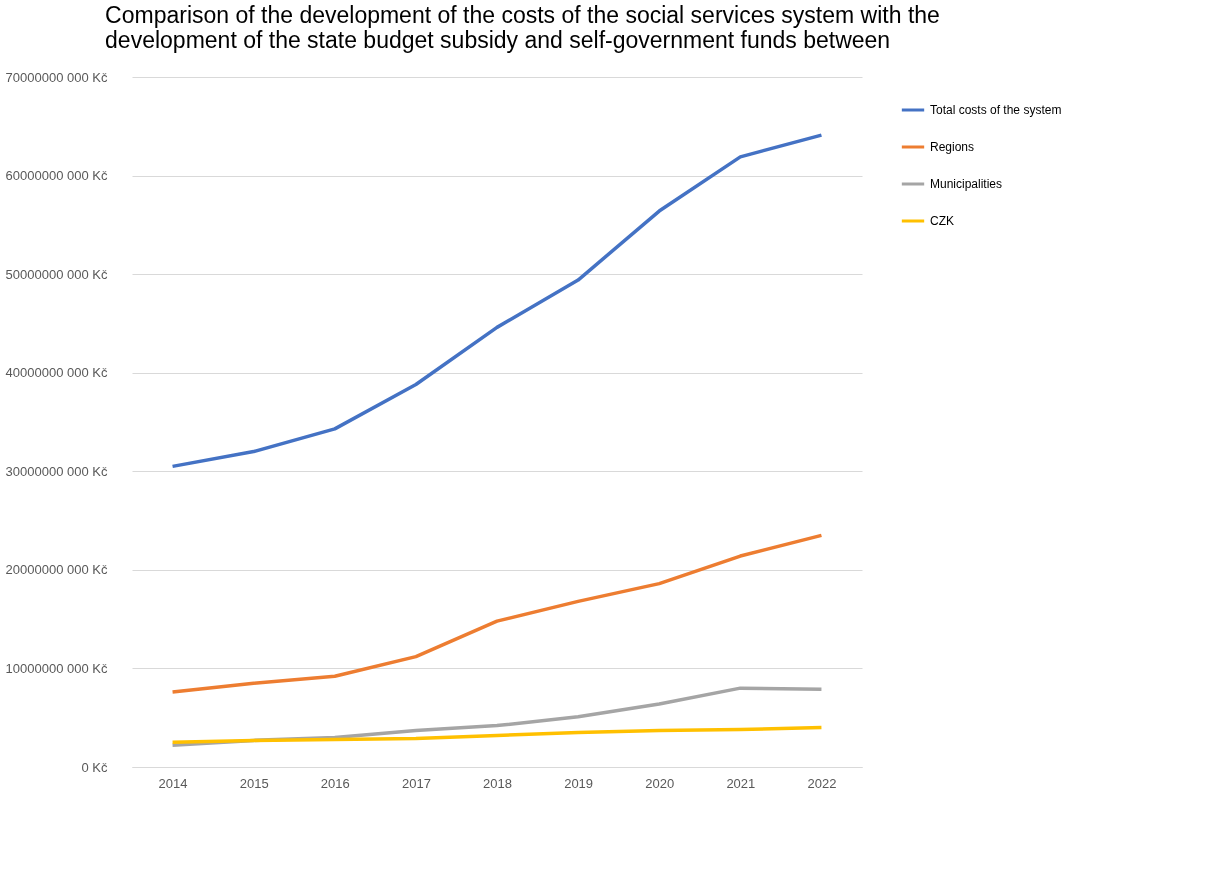 The width and height of the screenshot is (1223, 870). What do you see at coordinates (56, 570) in the screenshot?
I see `y-tick-label: 20000000 000 Kč` at bounding box center [56, 570].